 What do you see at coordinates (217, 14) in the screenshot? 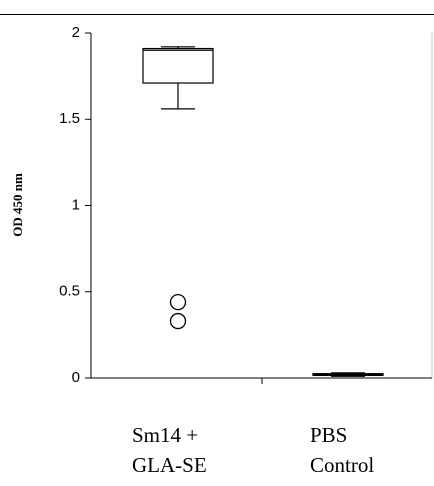
I see `top-rule` at bounding box center [217, 14].